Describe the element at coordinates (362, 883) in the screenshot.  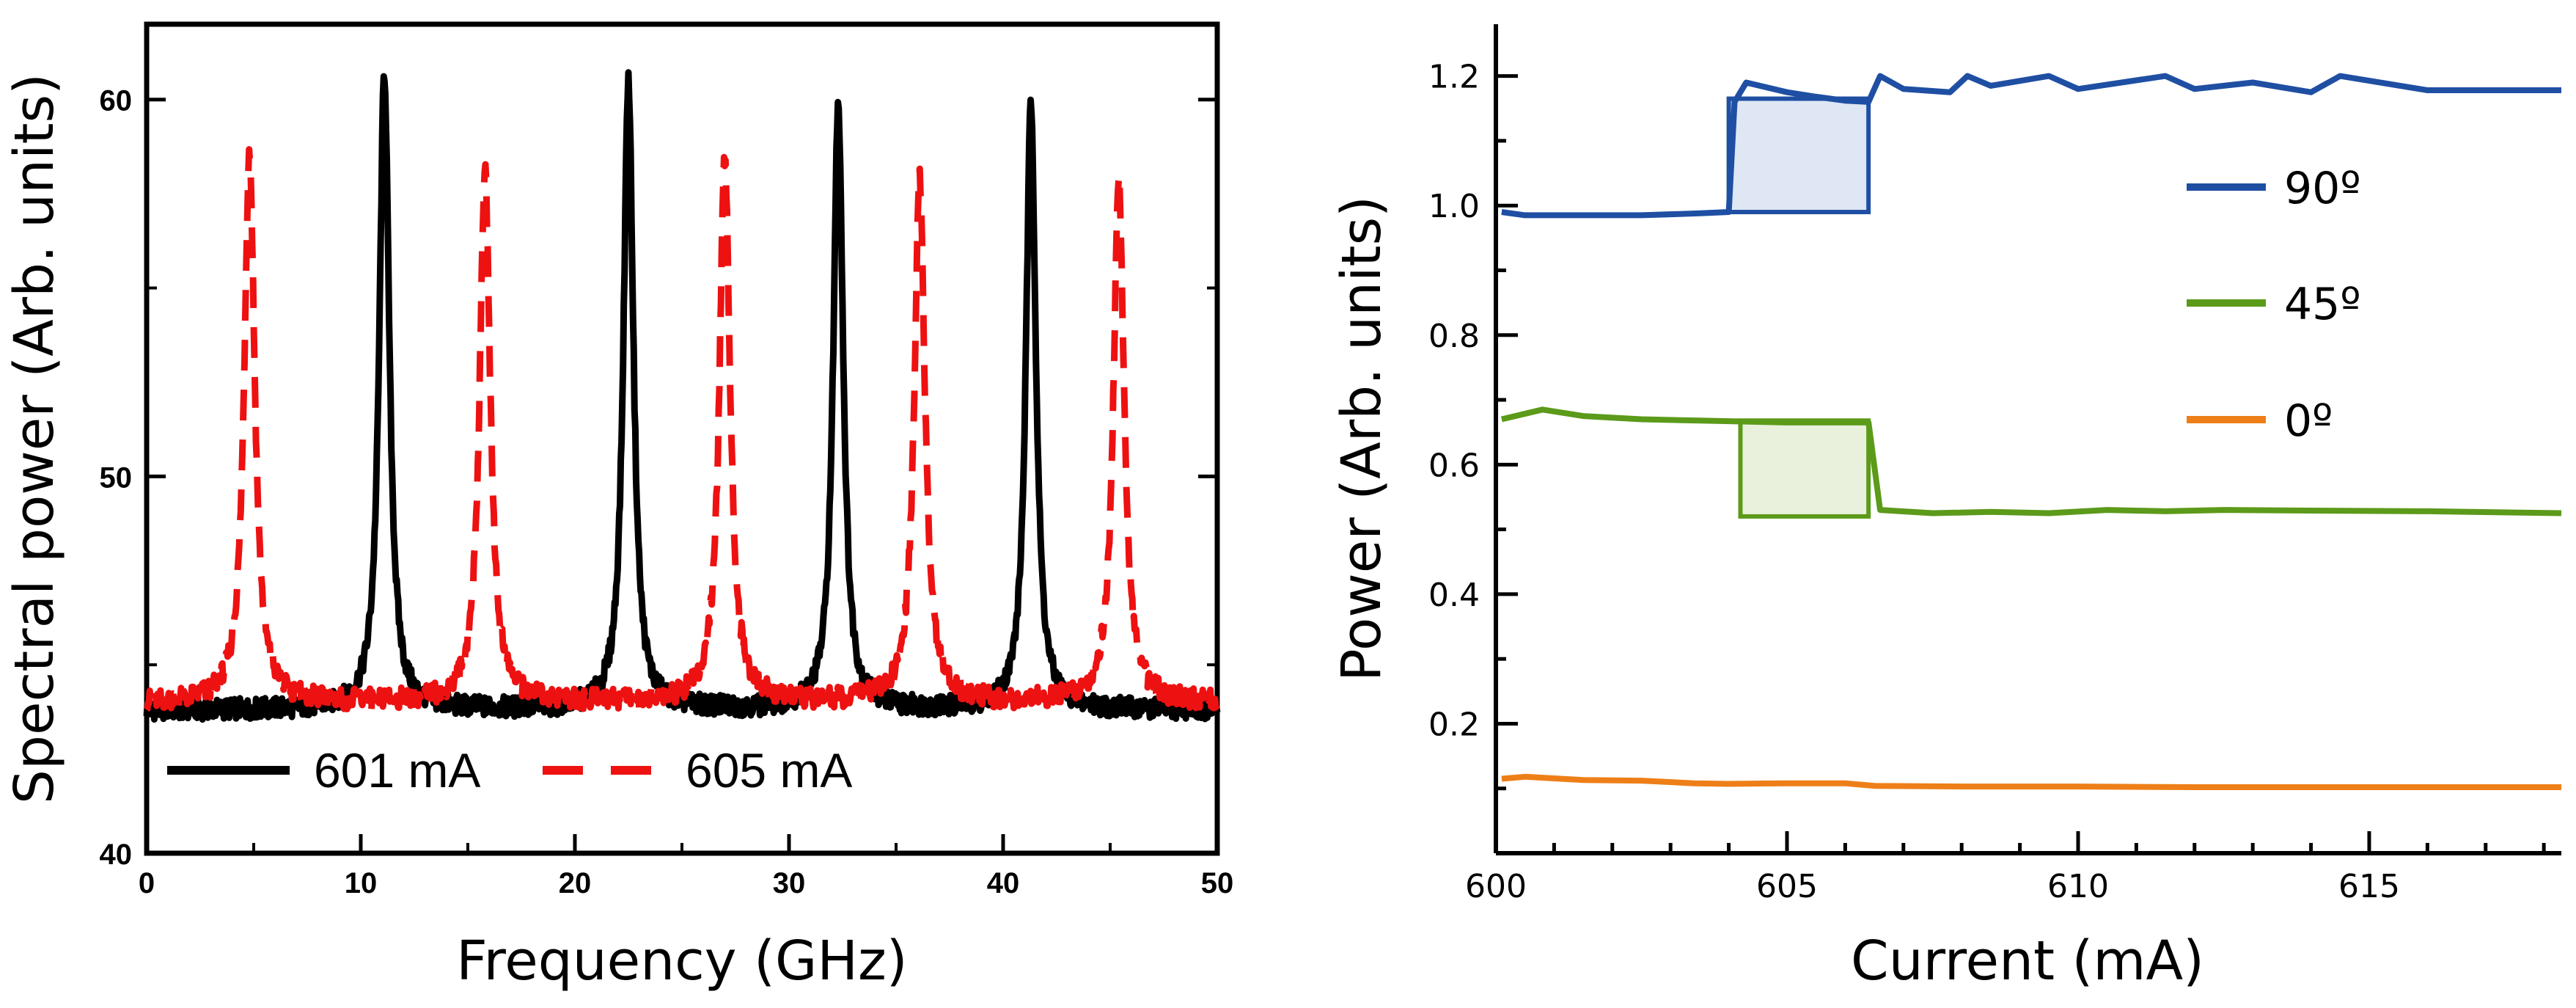
I see `left-x-tick-label: 10` at that location.